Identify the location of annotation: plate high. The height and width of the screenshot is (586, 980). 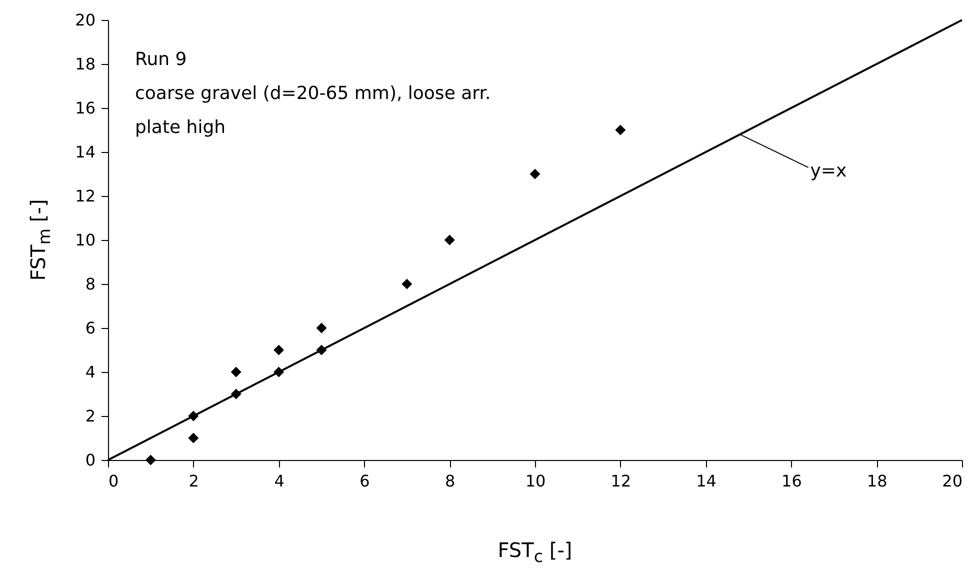
(180, 127).